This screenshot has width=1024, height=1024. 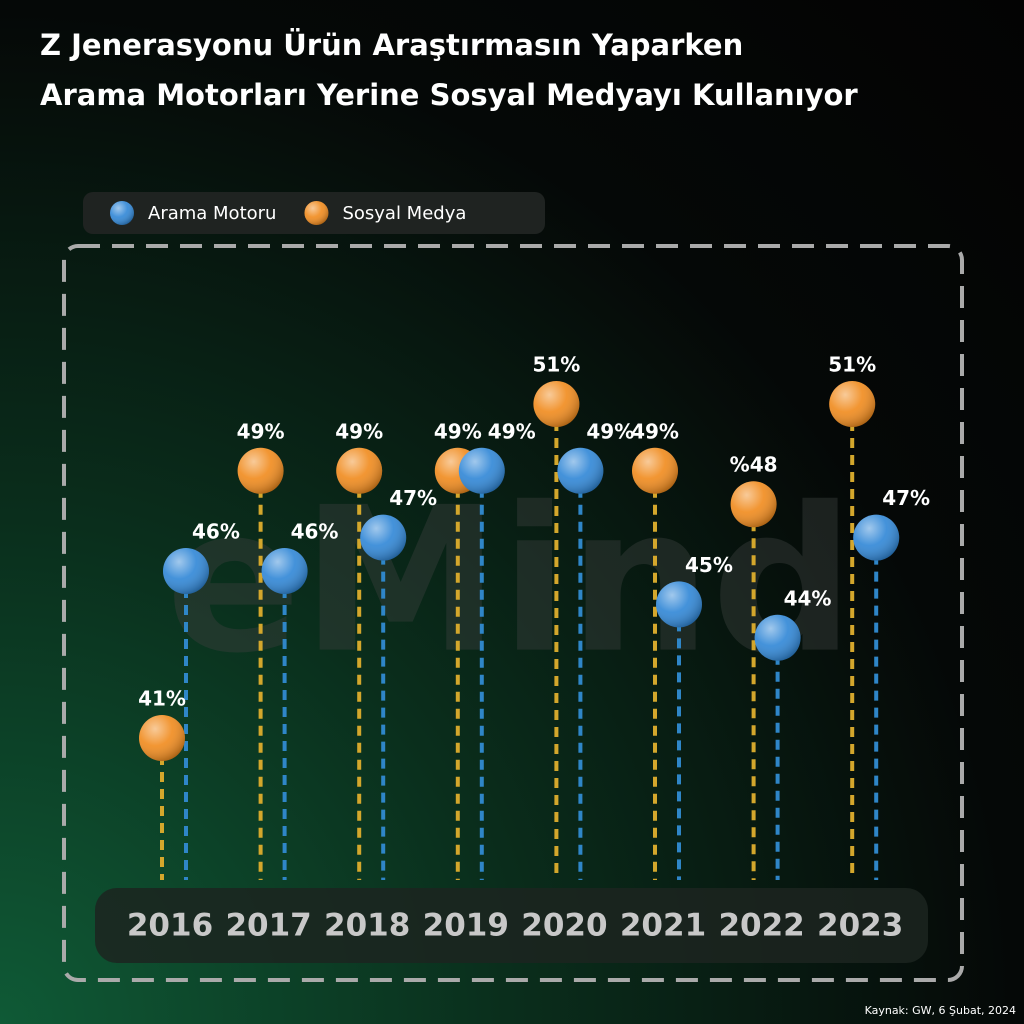 I want to click on x-tick-label: 2020, so click(x=564, y=926).